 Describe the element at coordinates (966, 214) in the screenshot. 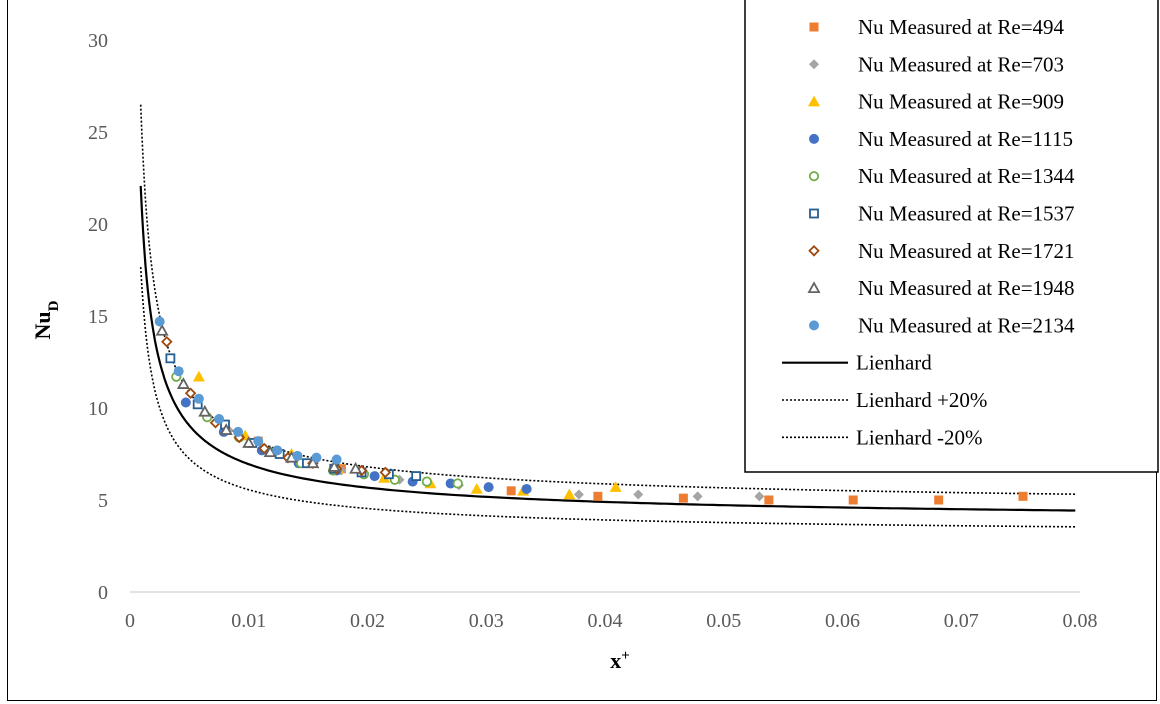

I see `legend-label: Nu Measured at Re=1537` at that location.